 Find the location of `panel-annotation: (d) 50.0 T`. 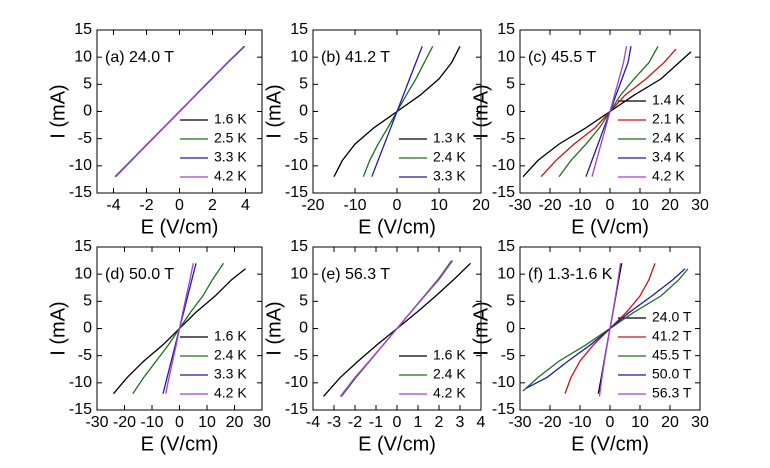

panel-annotation: (d) 50.0 T is located at coordinates (139, 274).